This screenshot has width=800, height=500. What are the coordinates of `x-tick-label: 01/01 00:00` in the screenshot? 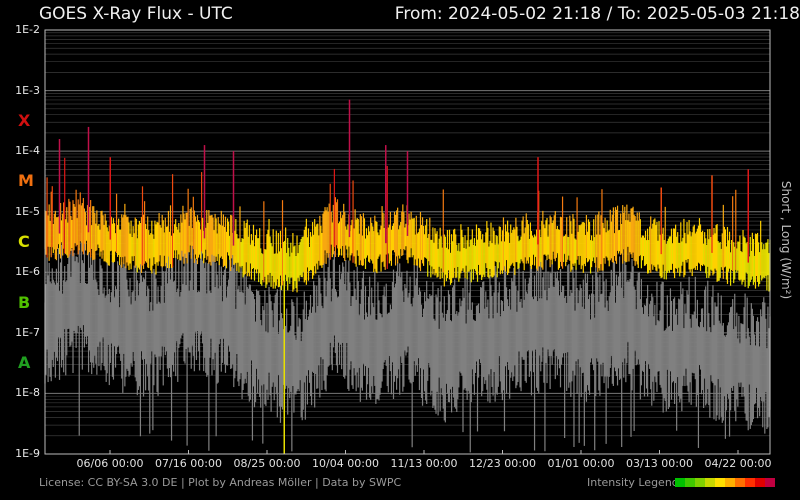 It's located at (581, 463).